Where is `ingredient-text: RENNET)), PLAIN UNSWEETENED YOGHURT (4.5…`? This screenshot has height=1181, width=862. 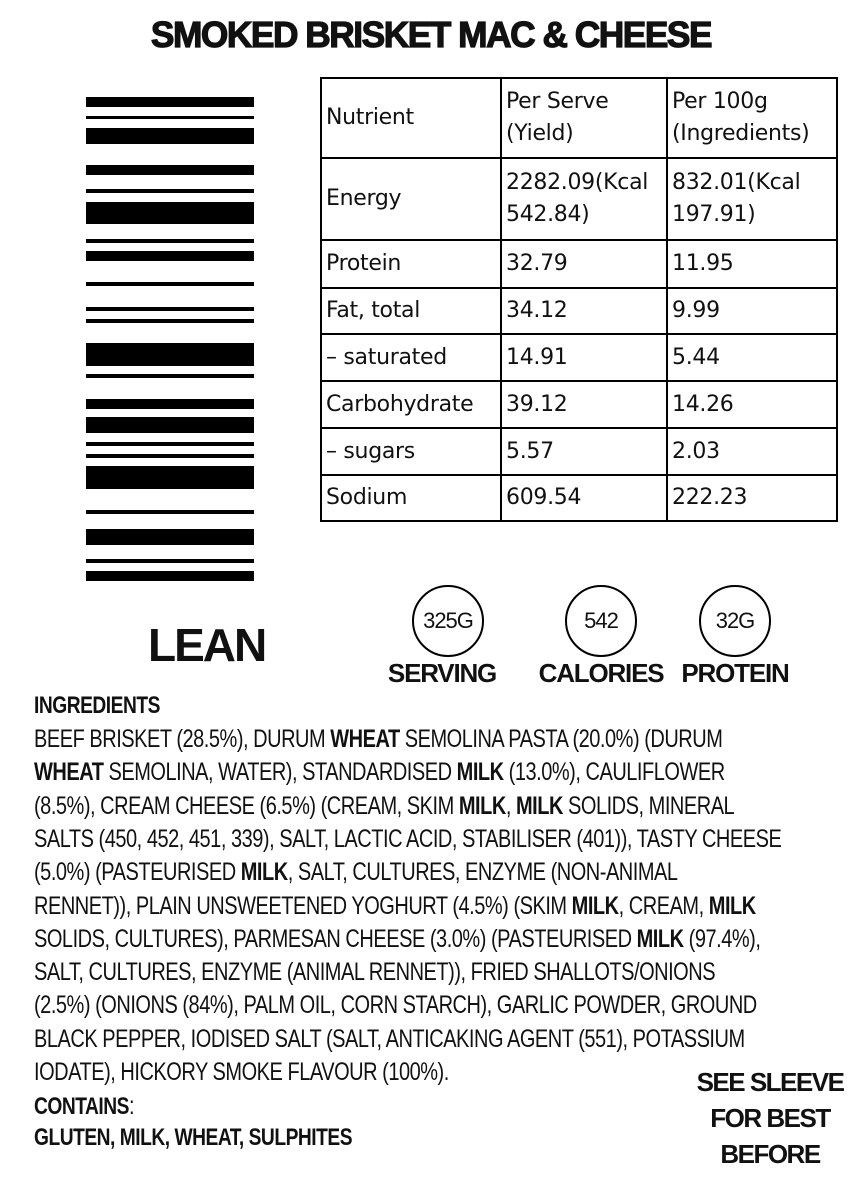 ingredient-text: RENNET)), PLAIN UNSWEETENED YOGHURT (4.5… is located at coordinates (303, 905).